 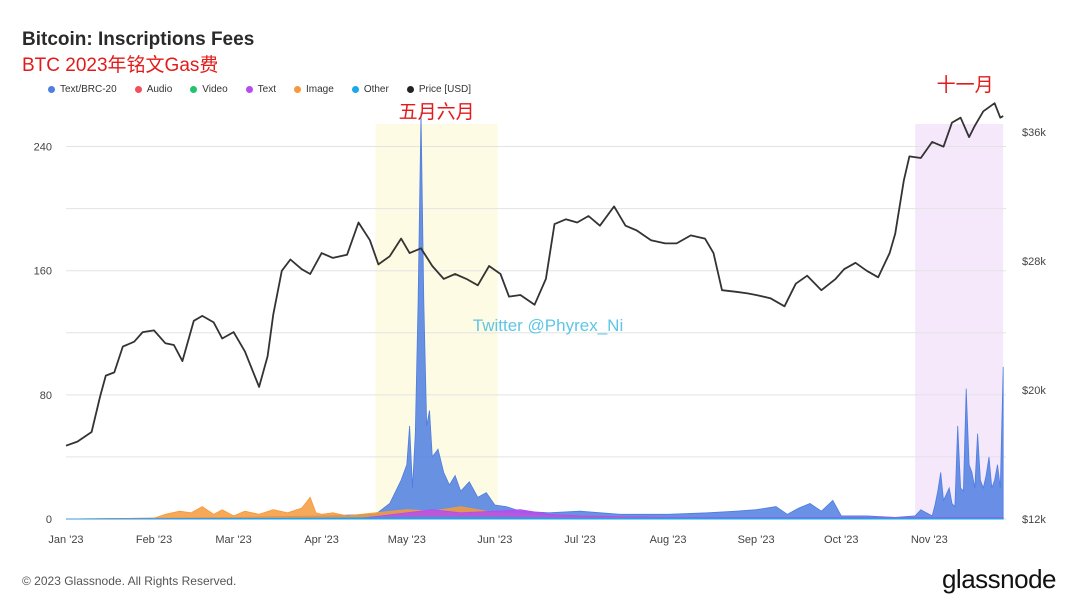 What do you see at coordinates (999, 579) in the screenshot?
I see `glassnode-logo: glassnode` at bounding box center [999, 579].